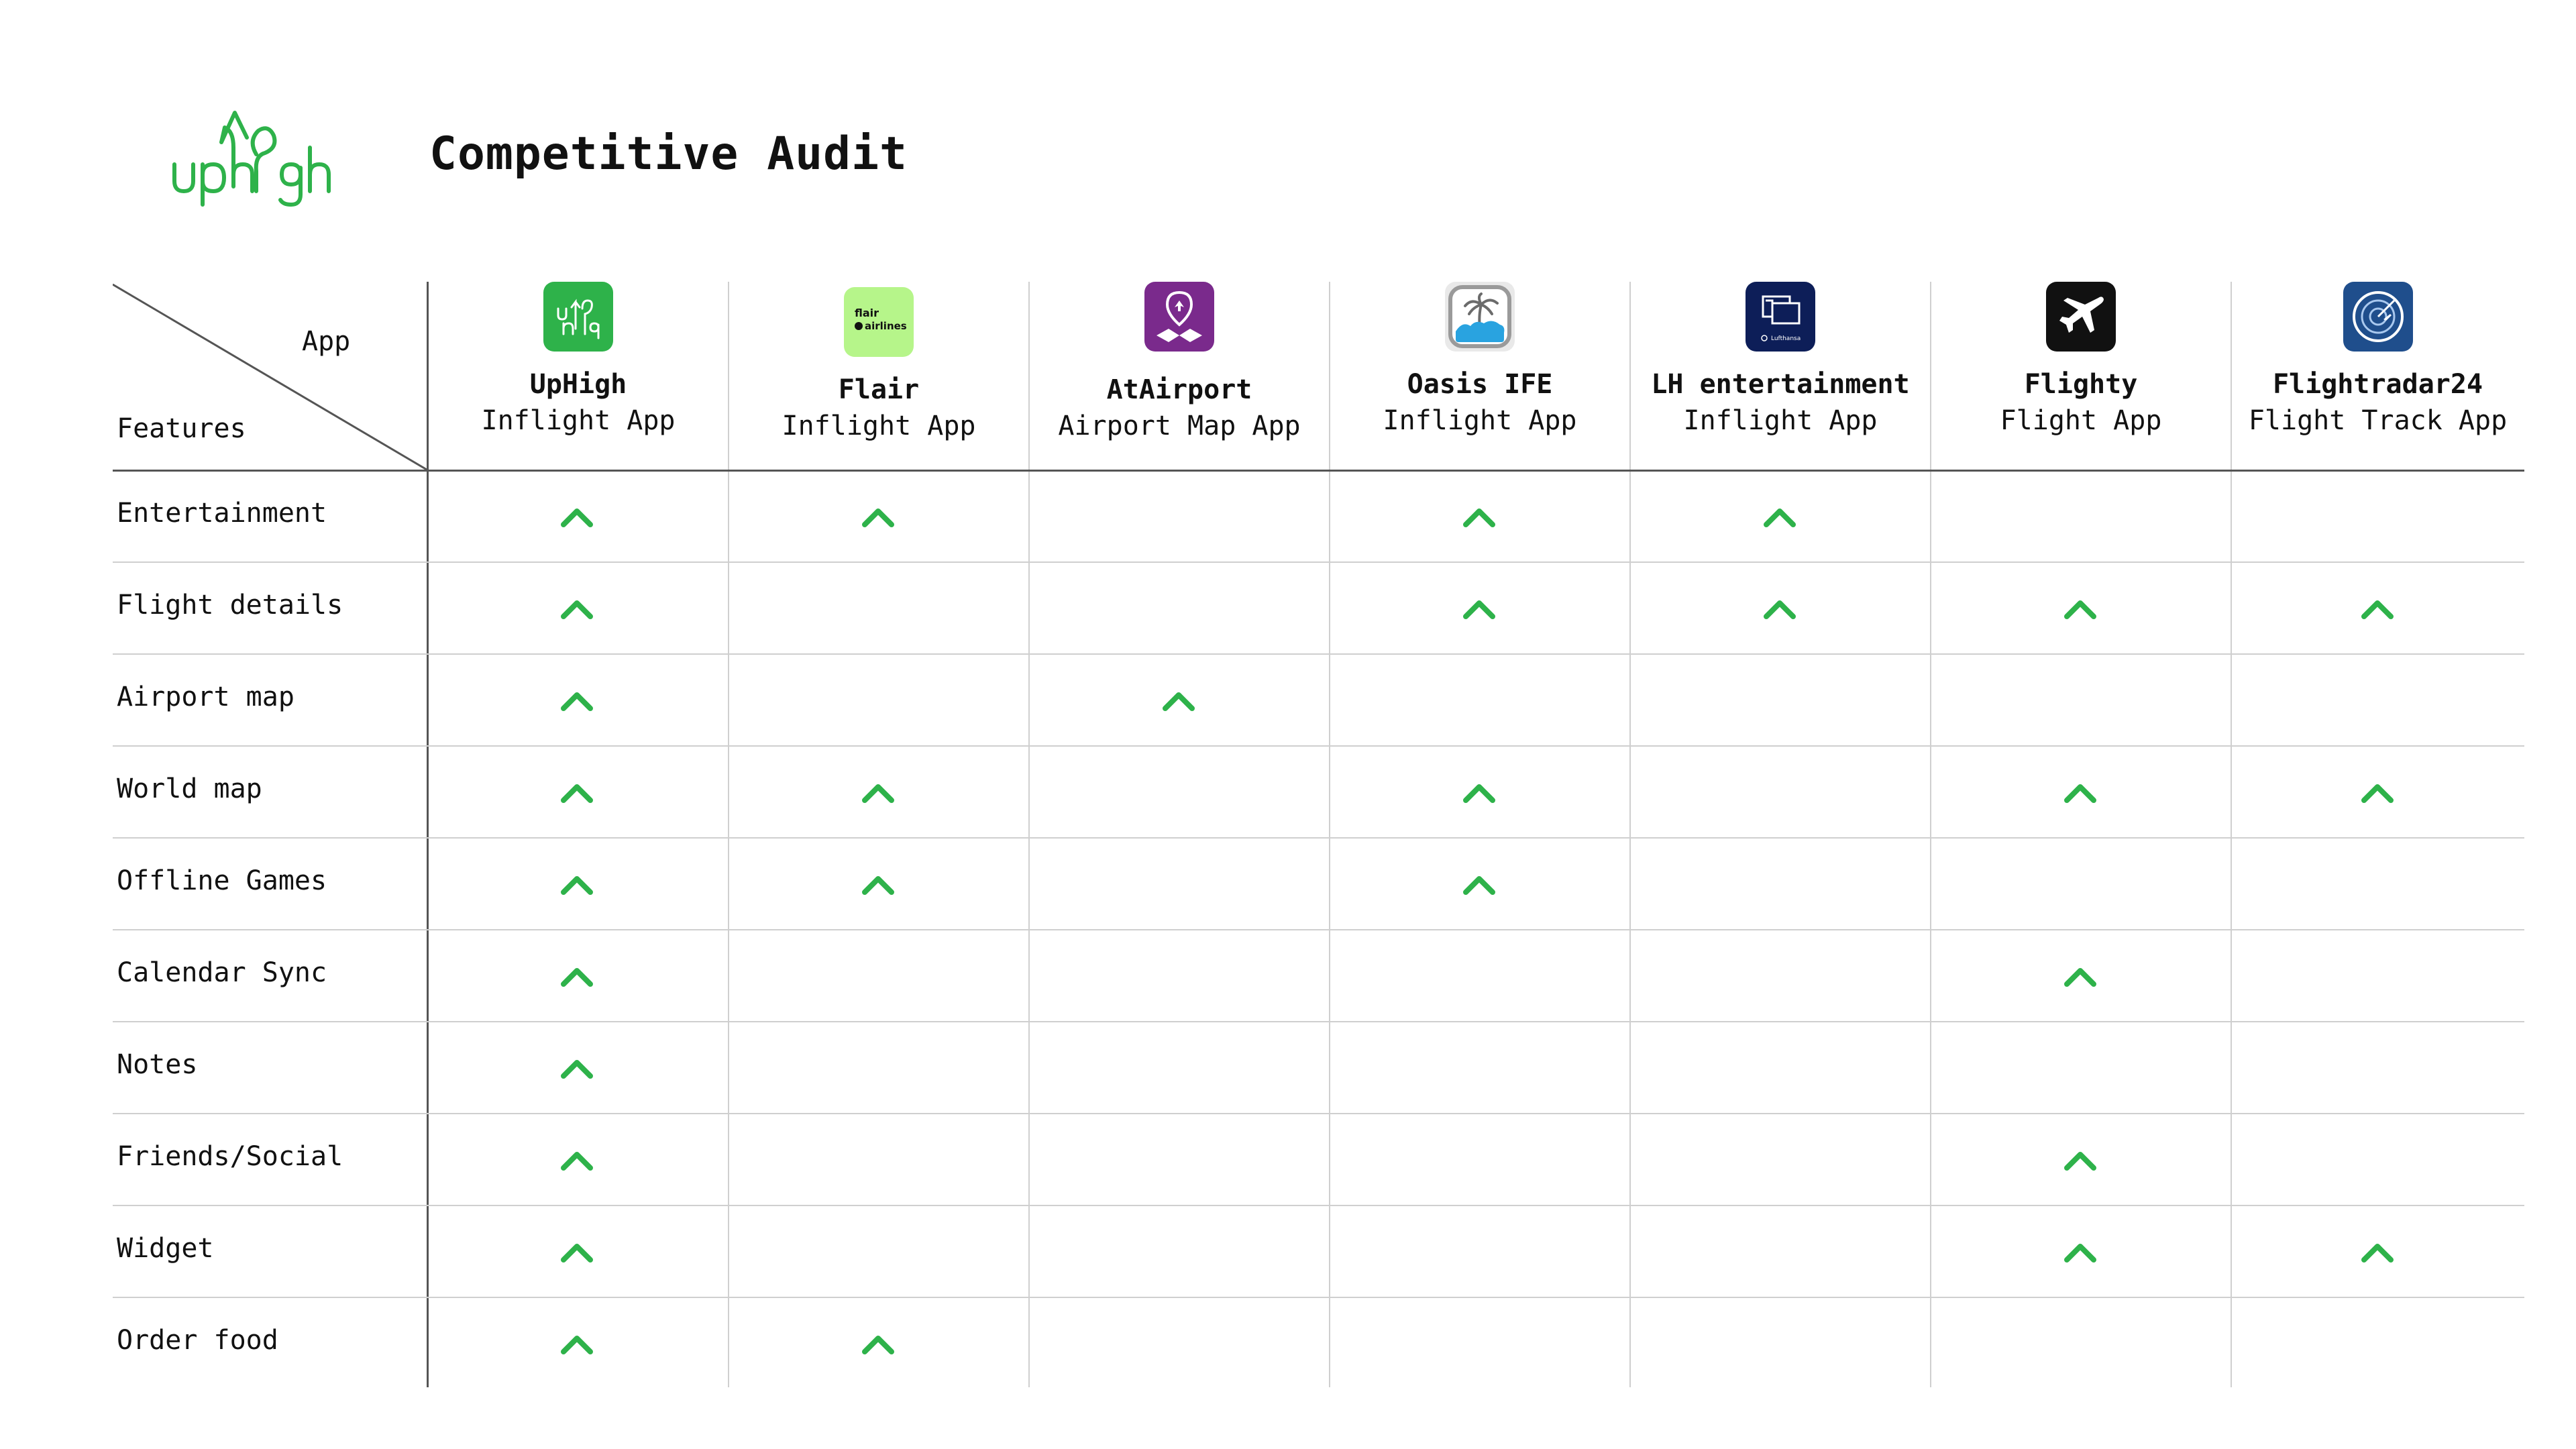 This screenshot has height=1449, width=2576. I want to click on feature-label-flight-details: Flight details, so click(230, 605).